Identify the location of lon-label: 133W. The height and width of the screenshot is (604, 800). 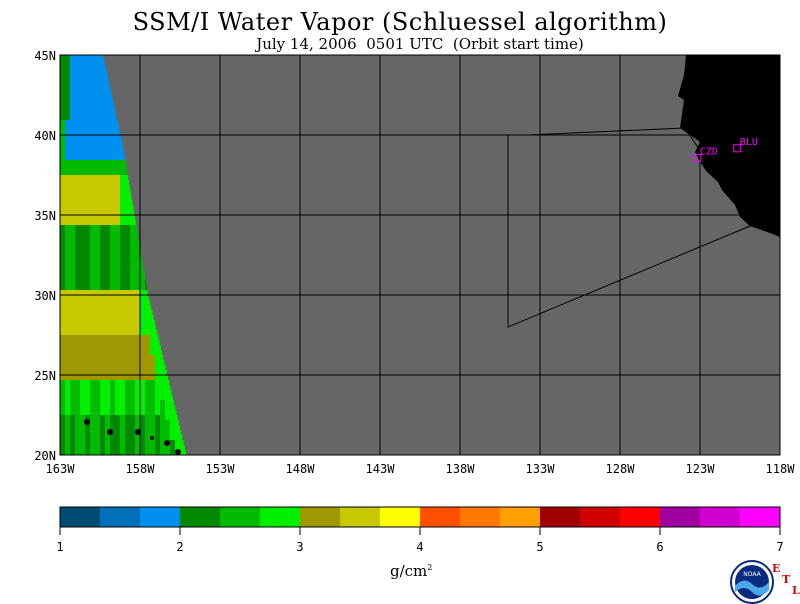
(541, 469).